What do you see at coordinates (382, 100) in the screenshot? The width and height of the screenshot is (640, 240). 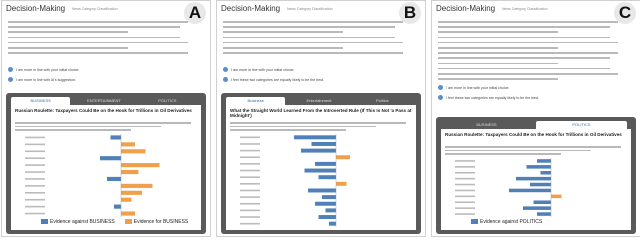 I see `tab: Politics` at bounding box center [382, 100].